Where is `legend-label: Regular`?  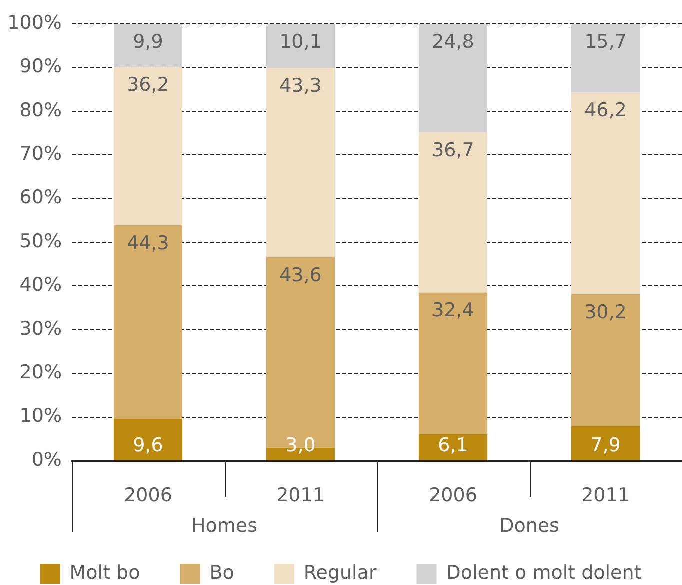 legend-label: Regular is located at coordinates (340, 573).